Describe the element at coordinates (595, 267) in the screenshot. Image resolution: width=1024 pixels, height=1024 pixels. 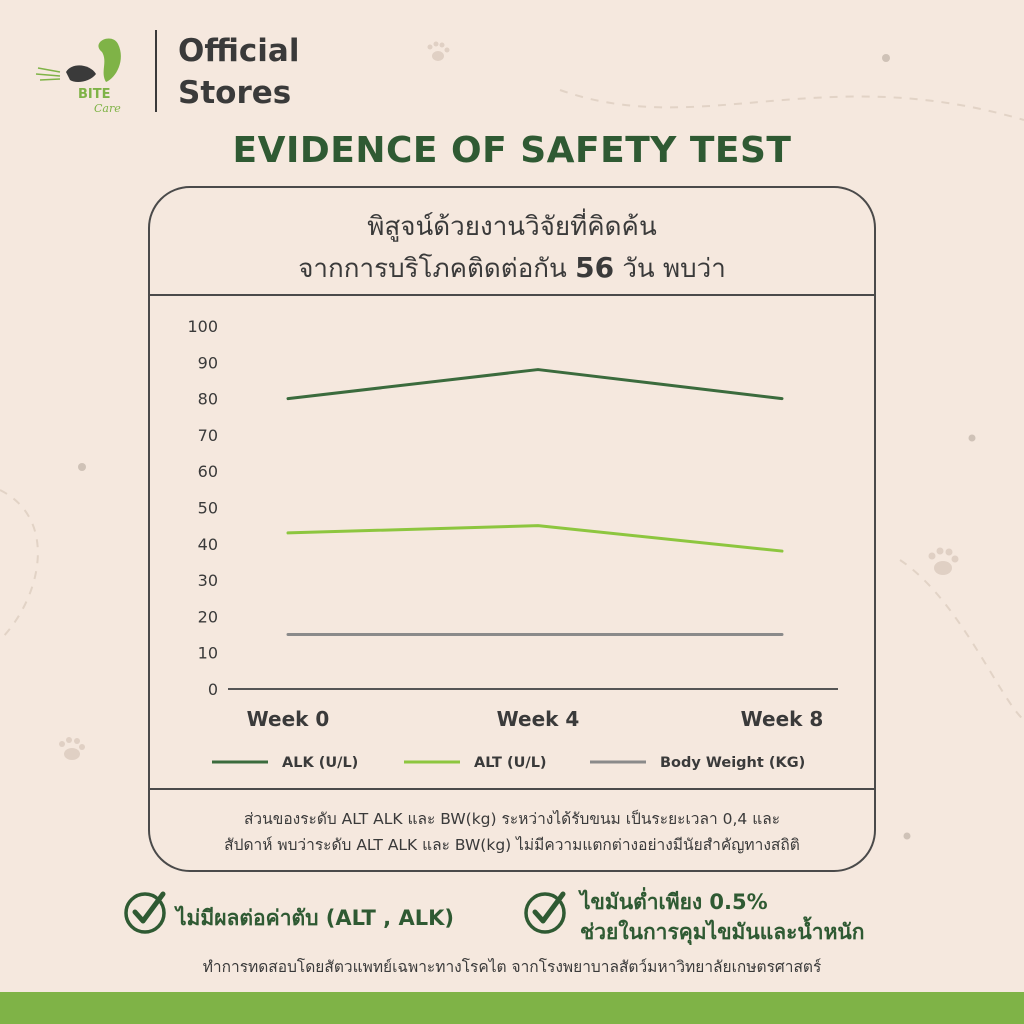
I see `heading-days-number: 56` at that location.